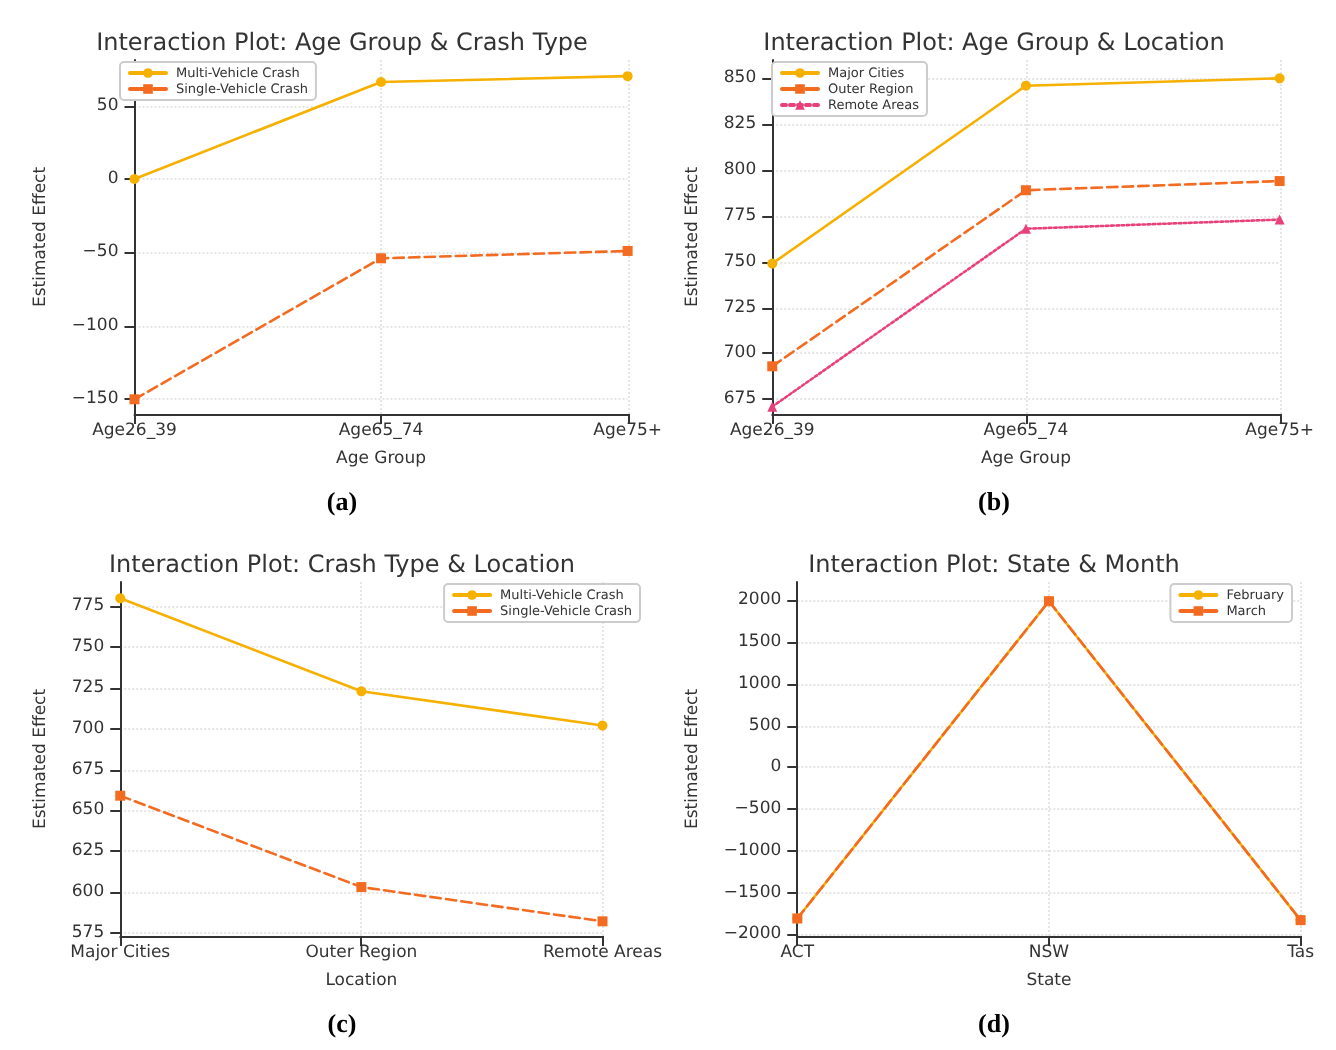 Image resolution: width=1336 pixels, height=1050 pixels. Describe the element at coordinates (361, 953) in the screenshot. I see `x-tick-label: Outer Region` at that location.